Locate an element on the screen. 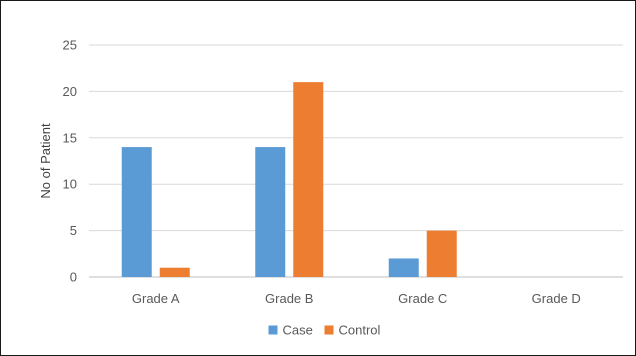 The height and width of the screenshot is (356, 636). bar-case-grade-a is located at coordinates (136, 212).